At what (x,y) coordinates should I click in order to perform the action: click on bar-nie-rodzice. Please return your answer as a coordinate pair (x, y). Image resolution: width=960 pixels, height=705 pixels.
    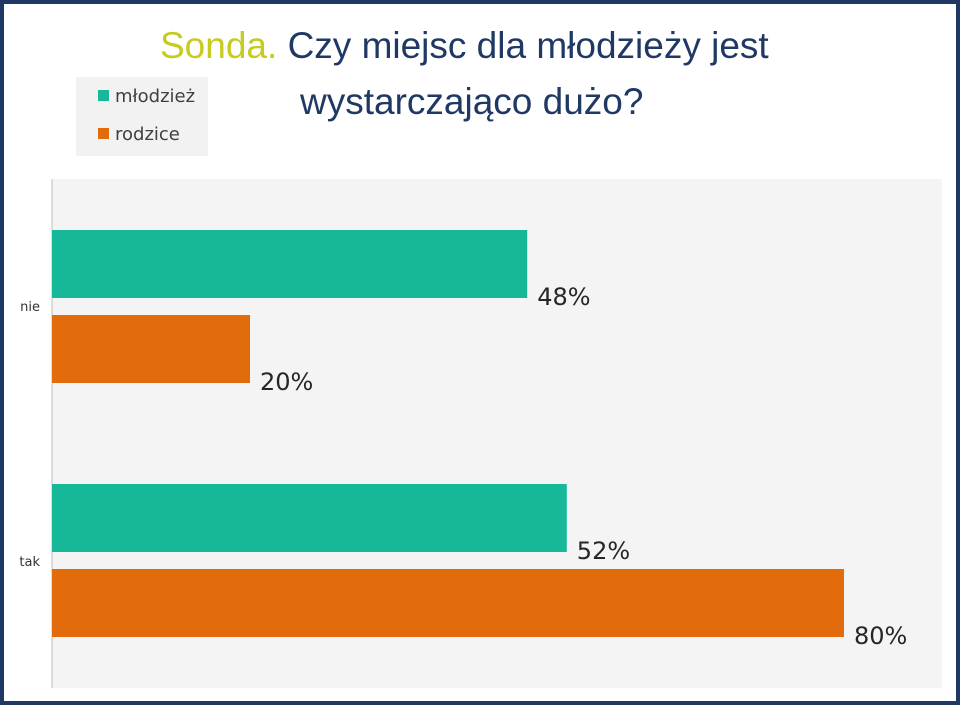
    Looking at the image, I should click on (151, 349).